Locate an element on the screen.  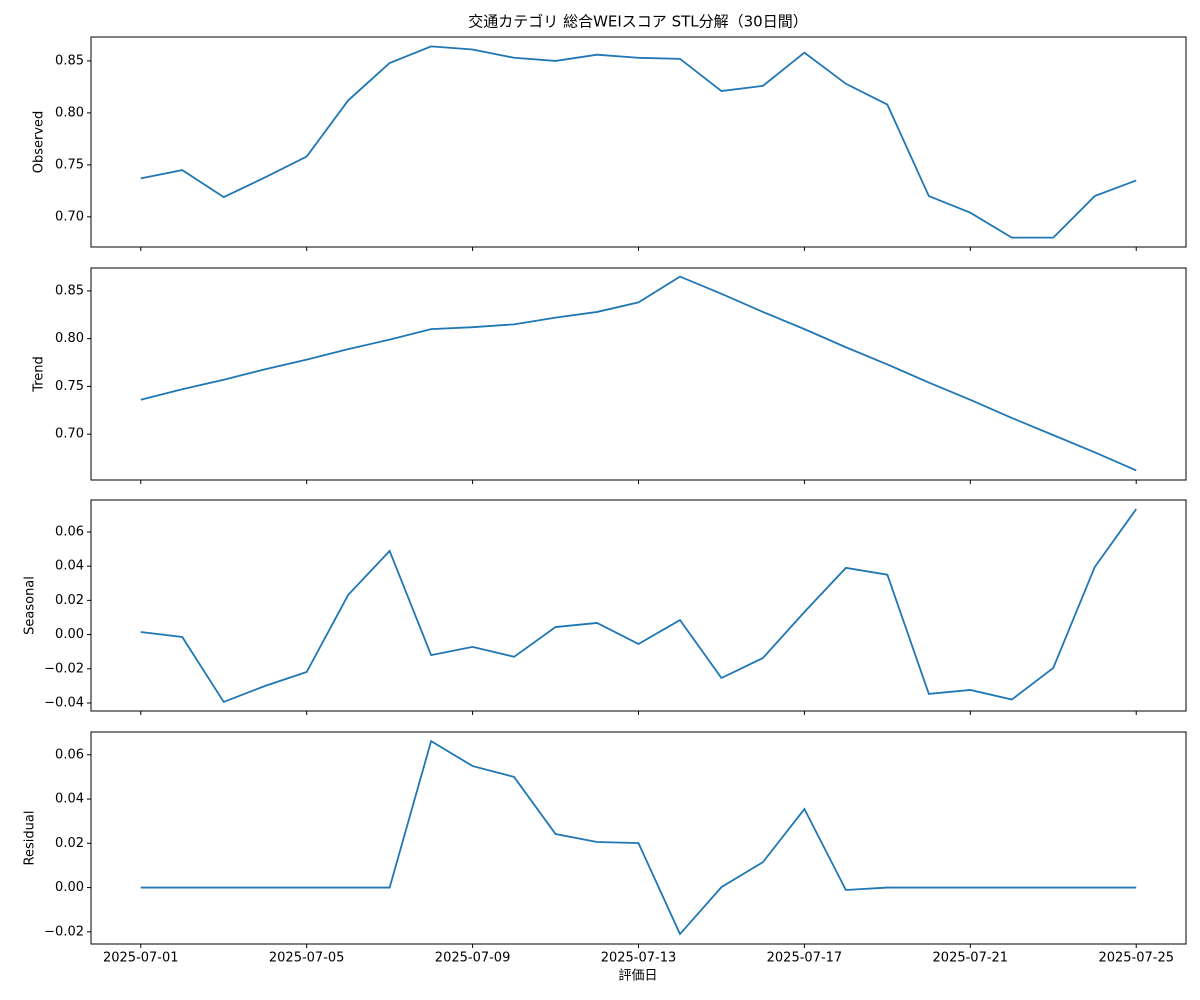
y-axis-label: Residual is located at coordinates (30, 838).